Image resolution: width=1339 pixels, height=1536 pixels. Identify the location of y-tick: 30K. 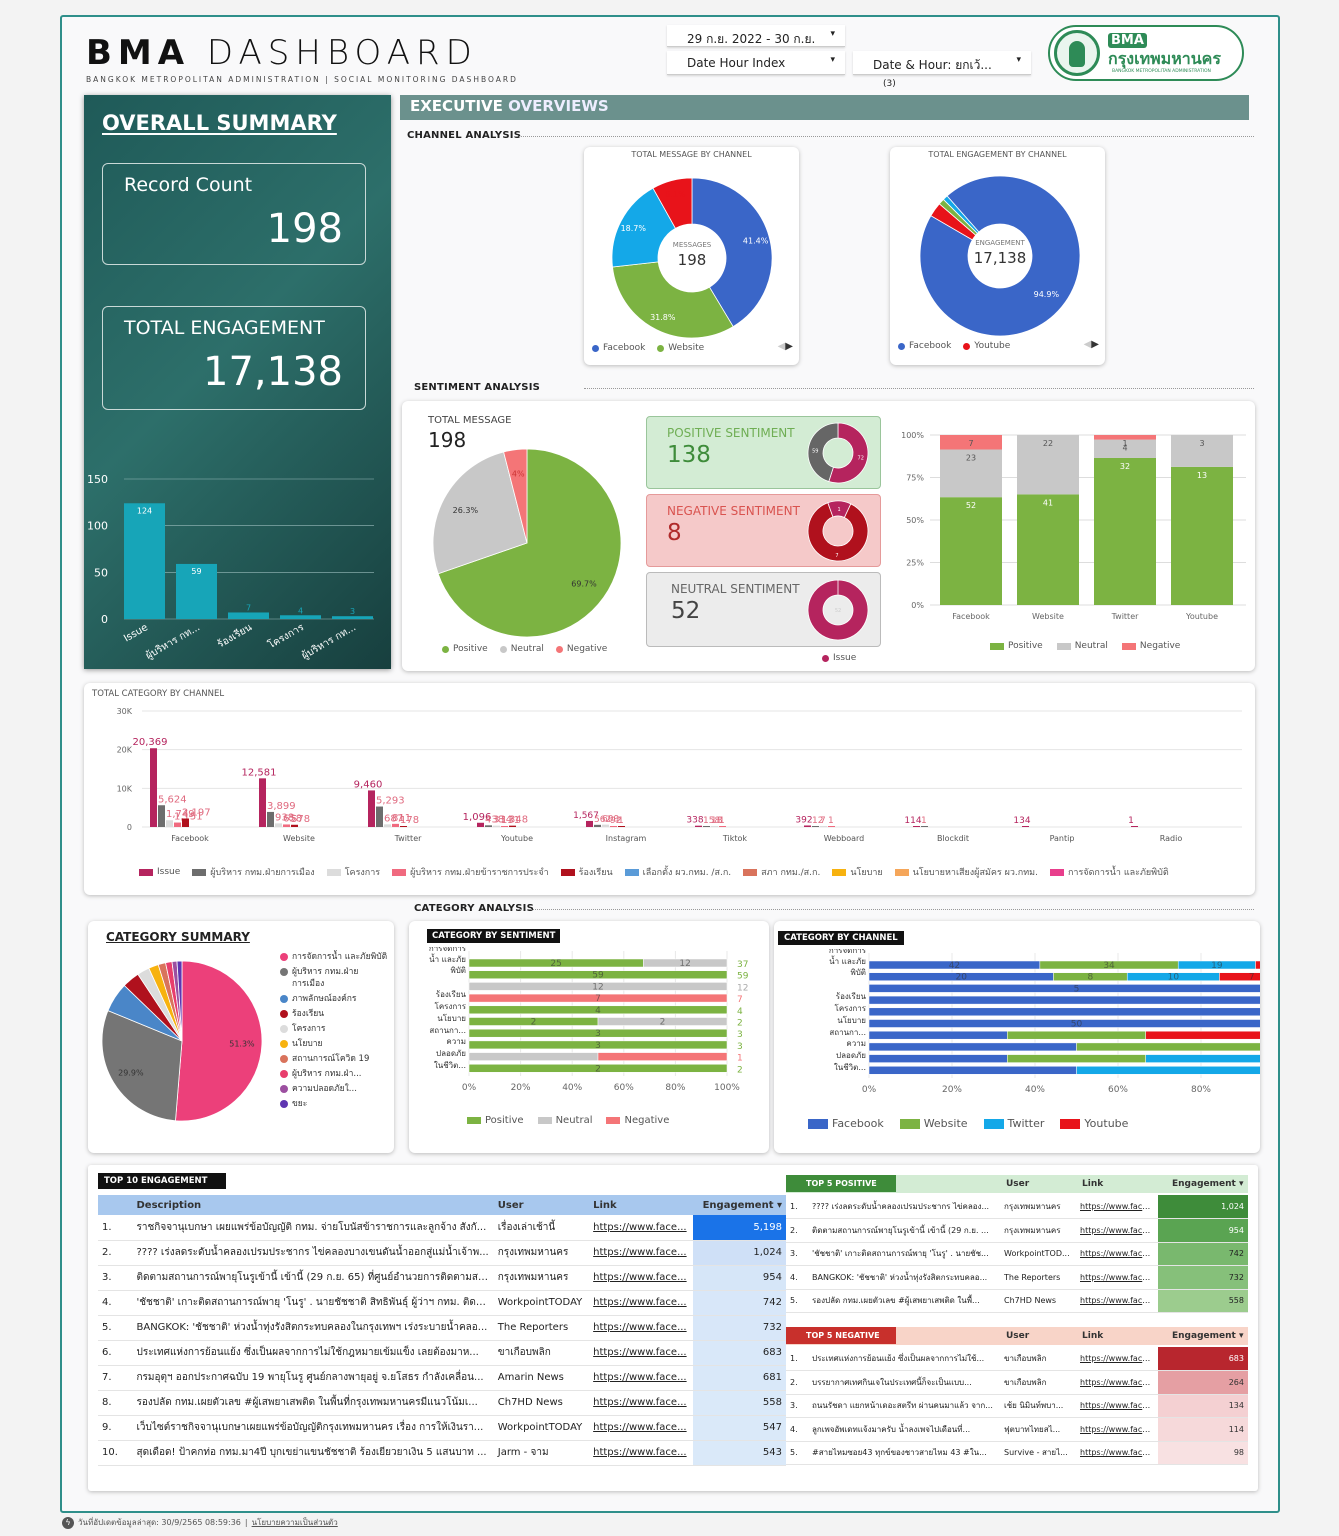
(125, 711).